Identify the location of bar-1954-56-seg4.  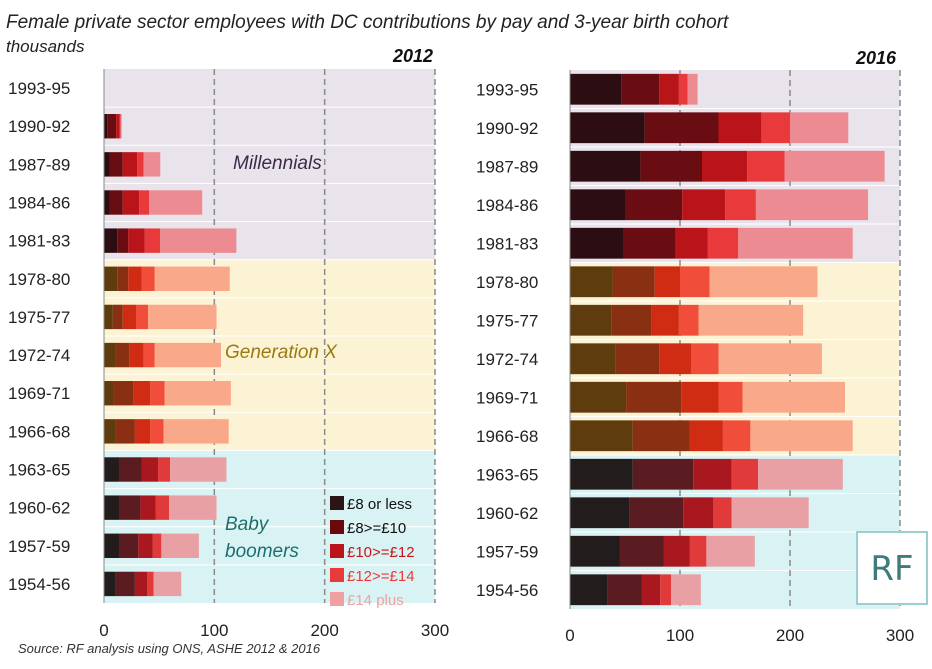
(686, 590).